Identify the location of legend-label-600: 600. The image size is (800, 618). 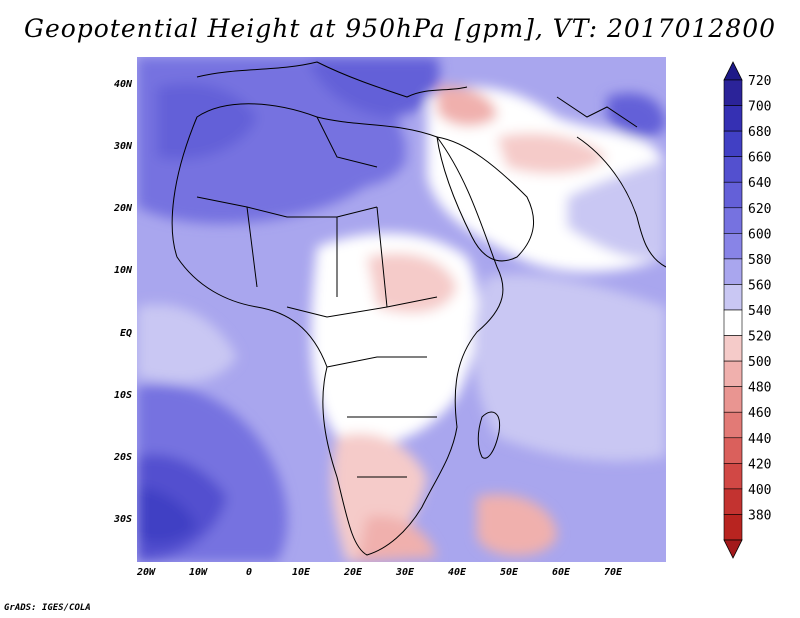
(759, 234).